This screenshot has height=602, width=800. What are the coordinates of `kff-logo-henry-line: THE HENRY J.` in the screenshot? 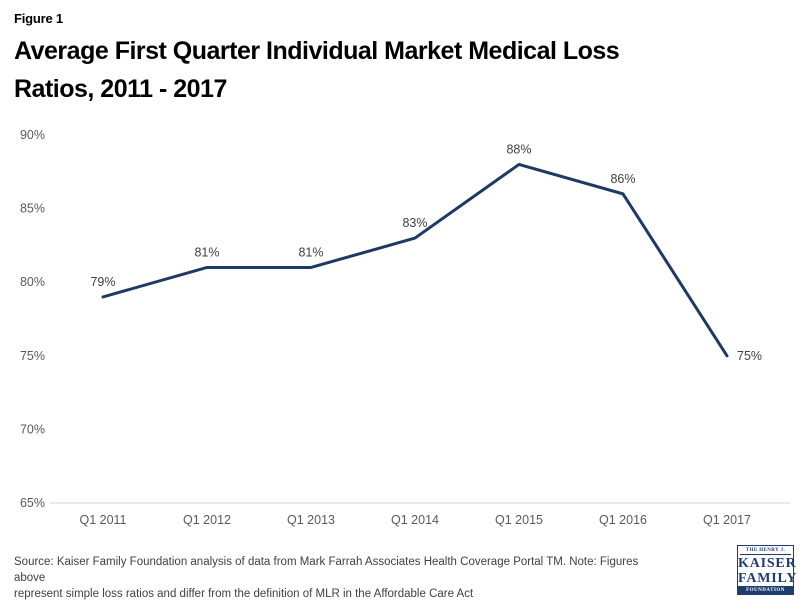 It's located at (765, 550).